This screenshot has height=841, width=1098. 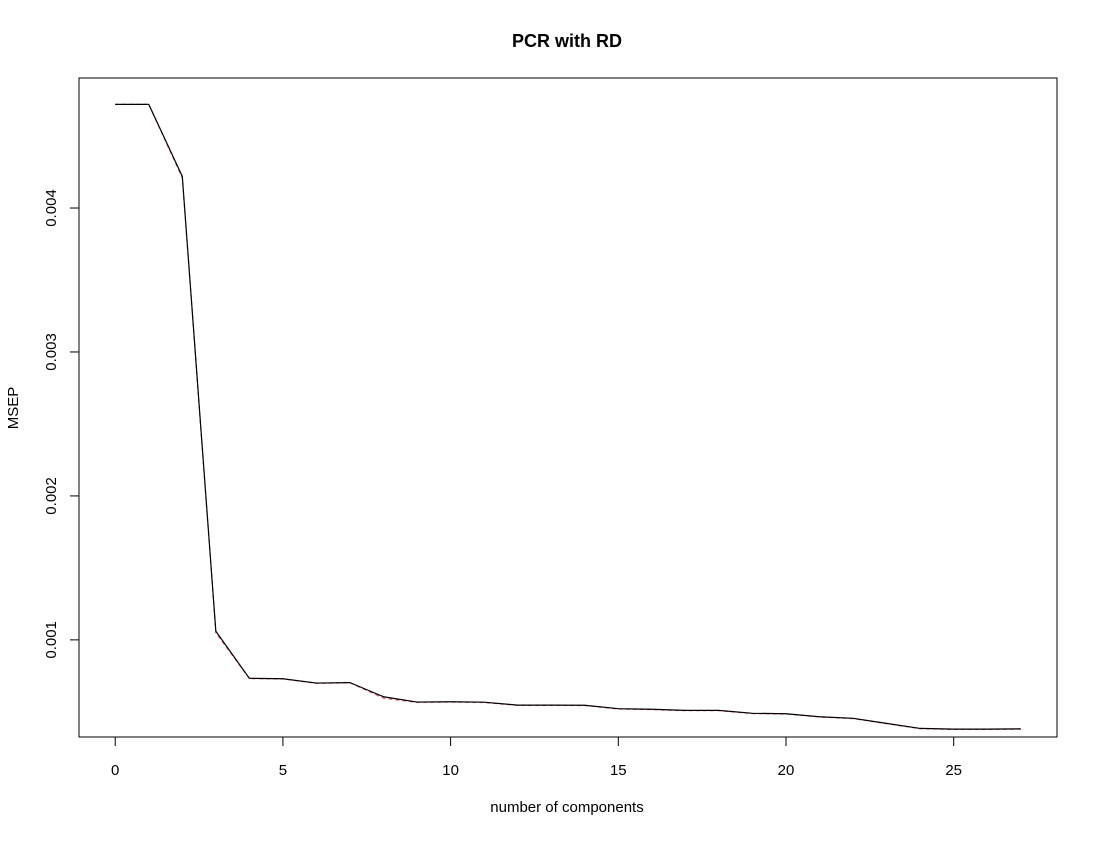 What do you see at coordinates (536, 757) in the screenshot?
I see `x-axis: 0 5 10 15 20 25` at bounding box center [536, 757].